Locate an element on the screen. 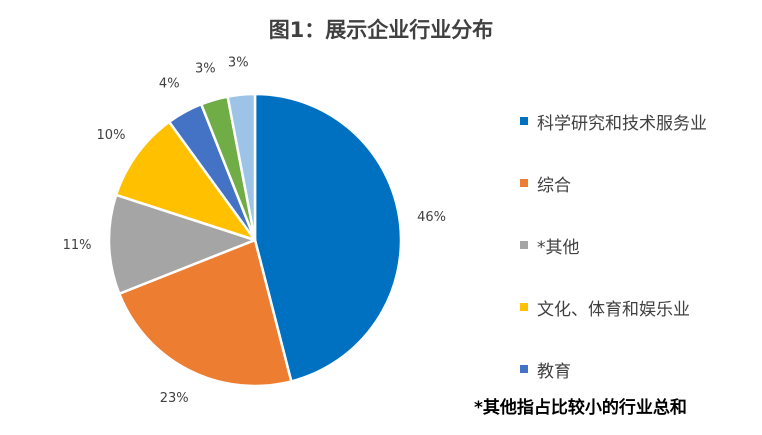 This screenshot has height=435, width=762. legend-item: 科学研究和技术服务业 is located at coordinates (613, 121).